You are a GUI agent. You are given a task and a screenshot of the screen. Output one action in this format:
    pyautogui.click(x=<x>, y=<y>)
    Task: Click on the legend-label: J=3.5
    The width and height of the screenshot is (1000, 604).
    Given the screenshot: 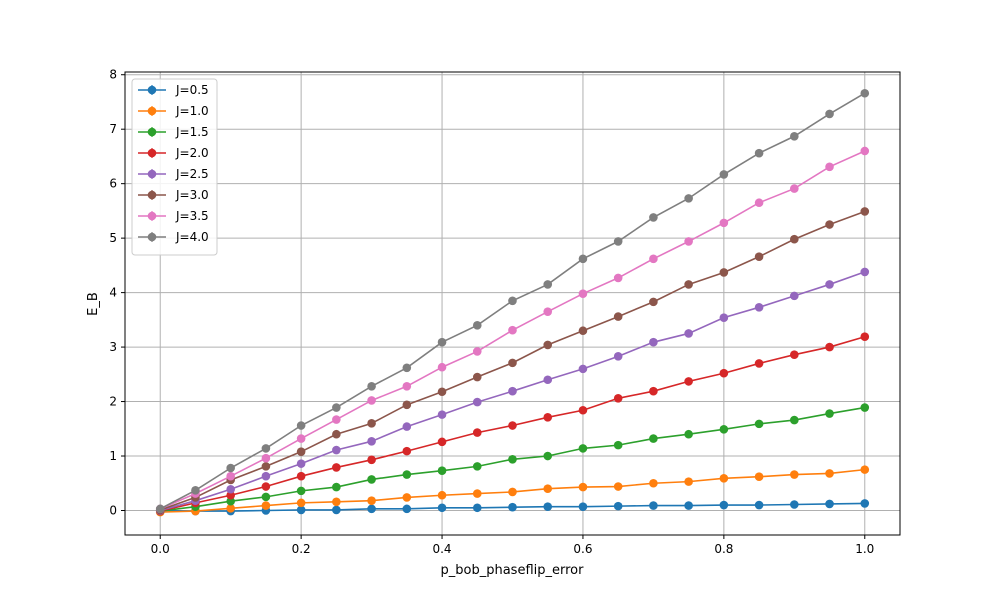 What is the action you would take?
    pyautogui.click(x=192, y=216)
    